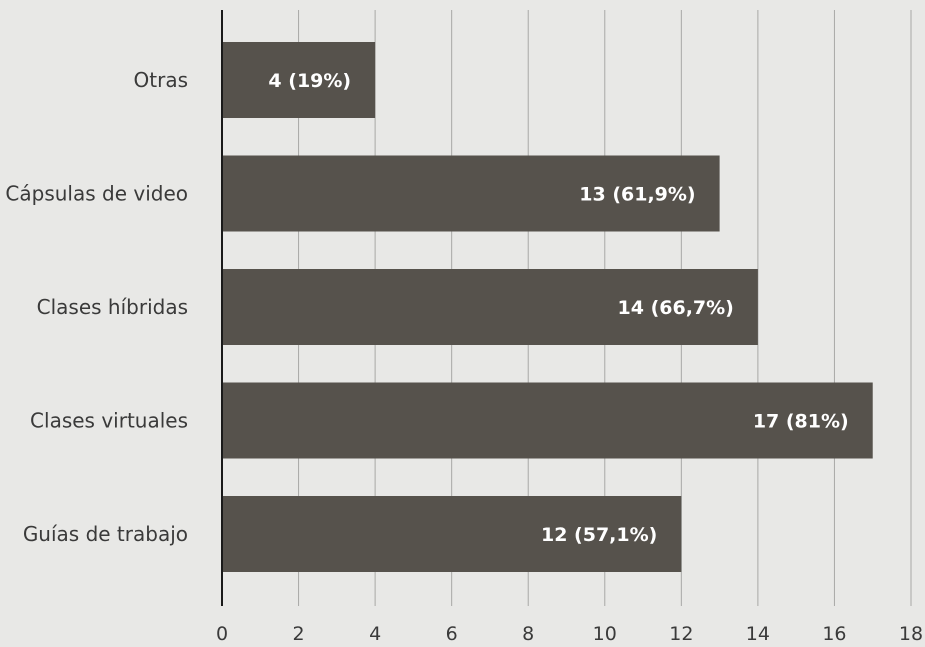  Describe the element at coordinates (605, 634) in the screenshot. I see `x-tick-label: 10` at that location.